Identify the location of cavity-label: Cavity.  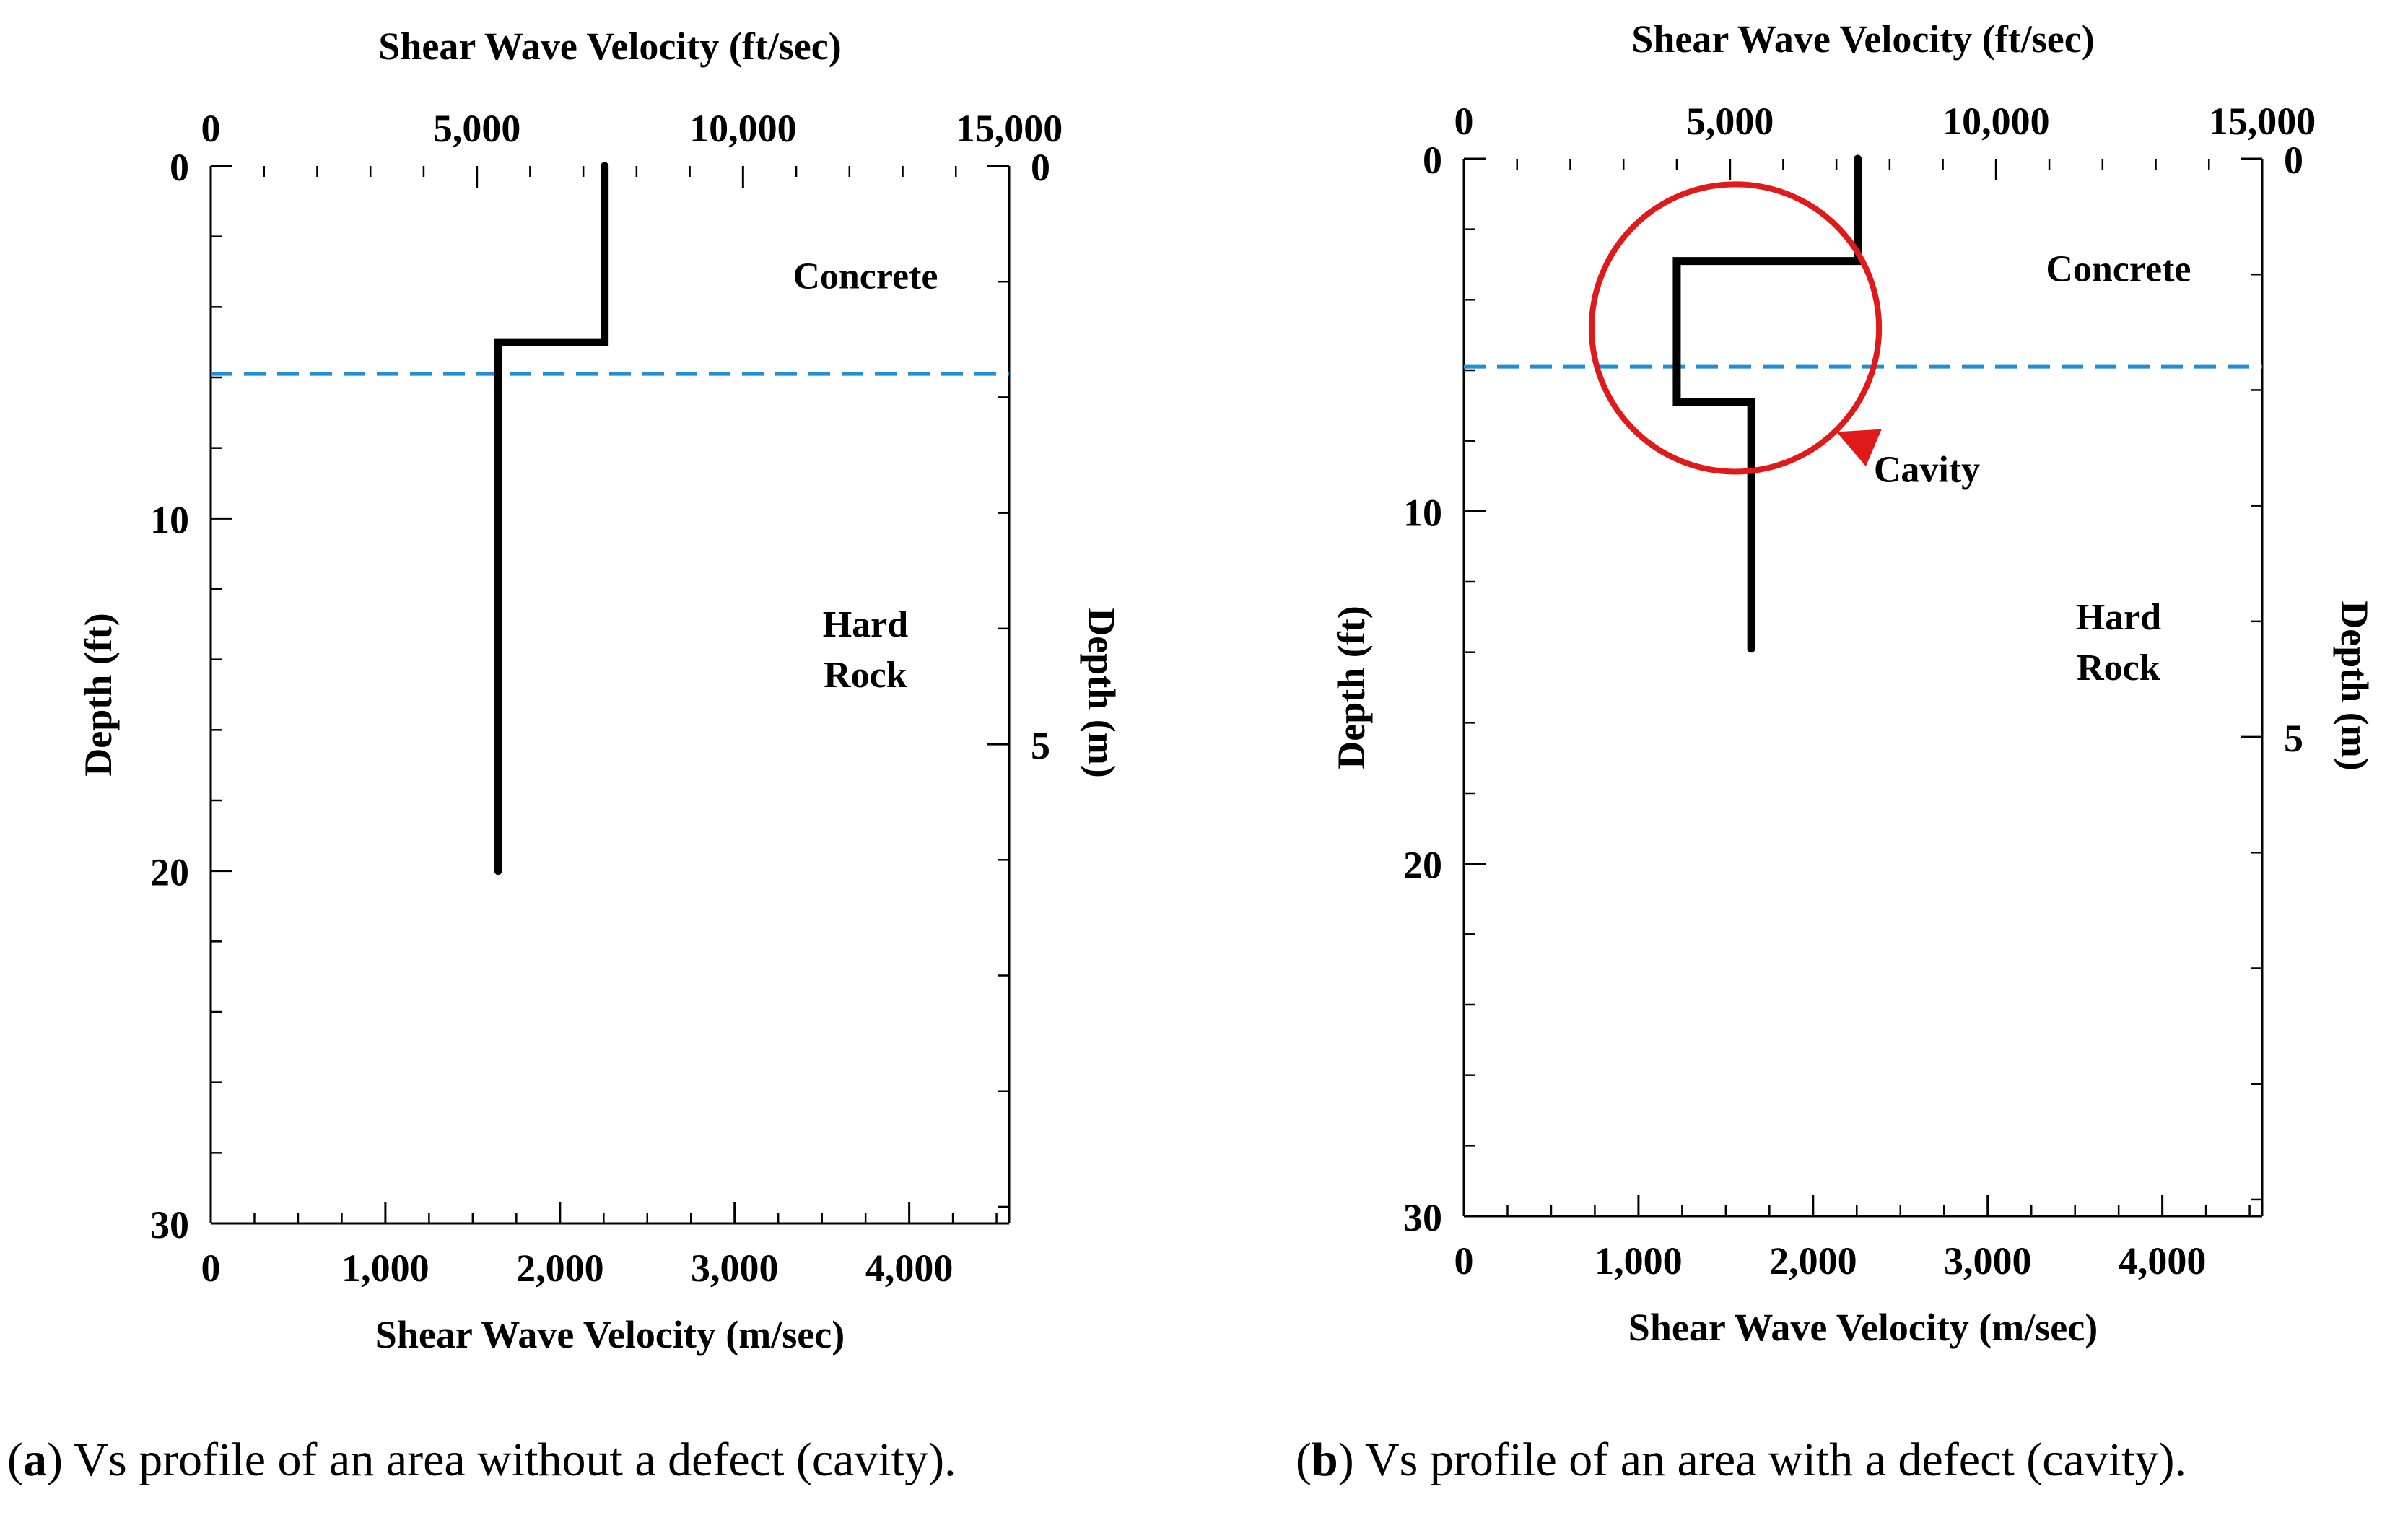
(1927, 470).